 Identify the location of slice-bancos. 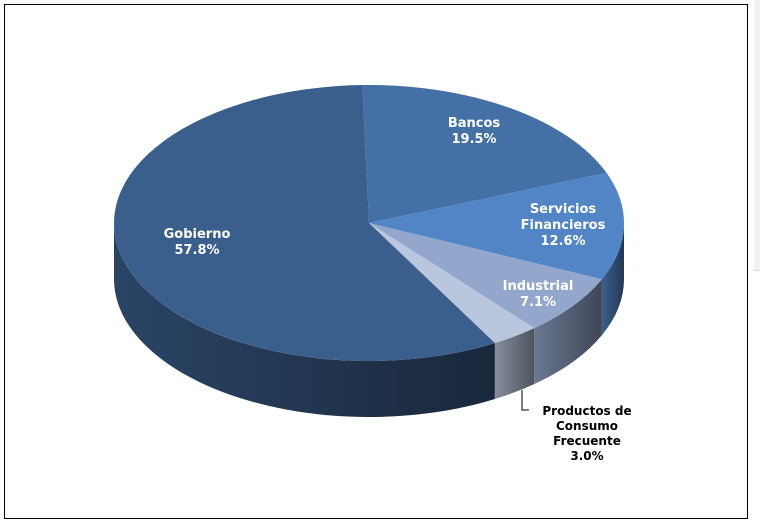
(484, 154).